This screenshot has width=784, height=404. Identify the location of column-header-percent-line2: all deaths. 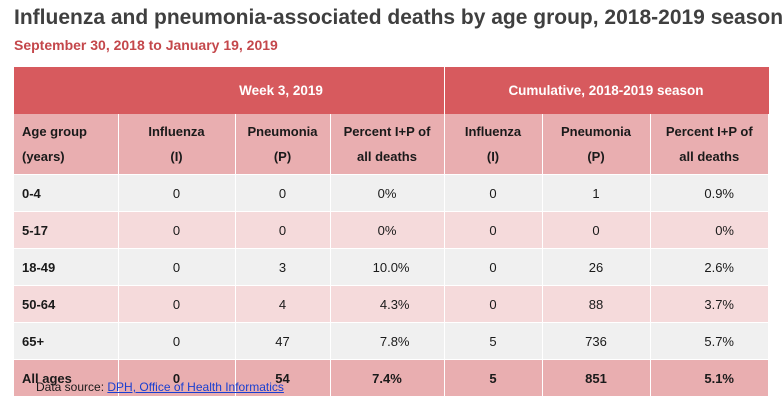
(387, 156).